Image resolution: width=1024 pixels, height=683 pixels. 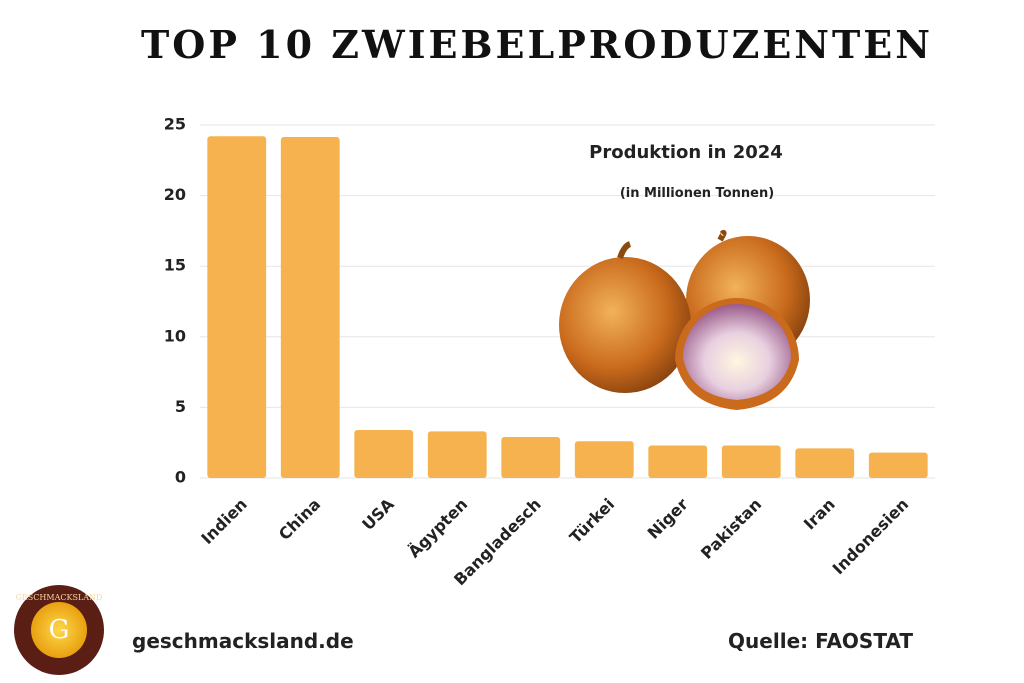 What do you see at coordinates (731, 529) in the screenshot?
I see `x-tick-label: Pakistan` at bounding box center [731, 529].